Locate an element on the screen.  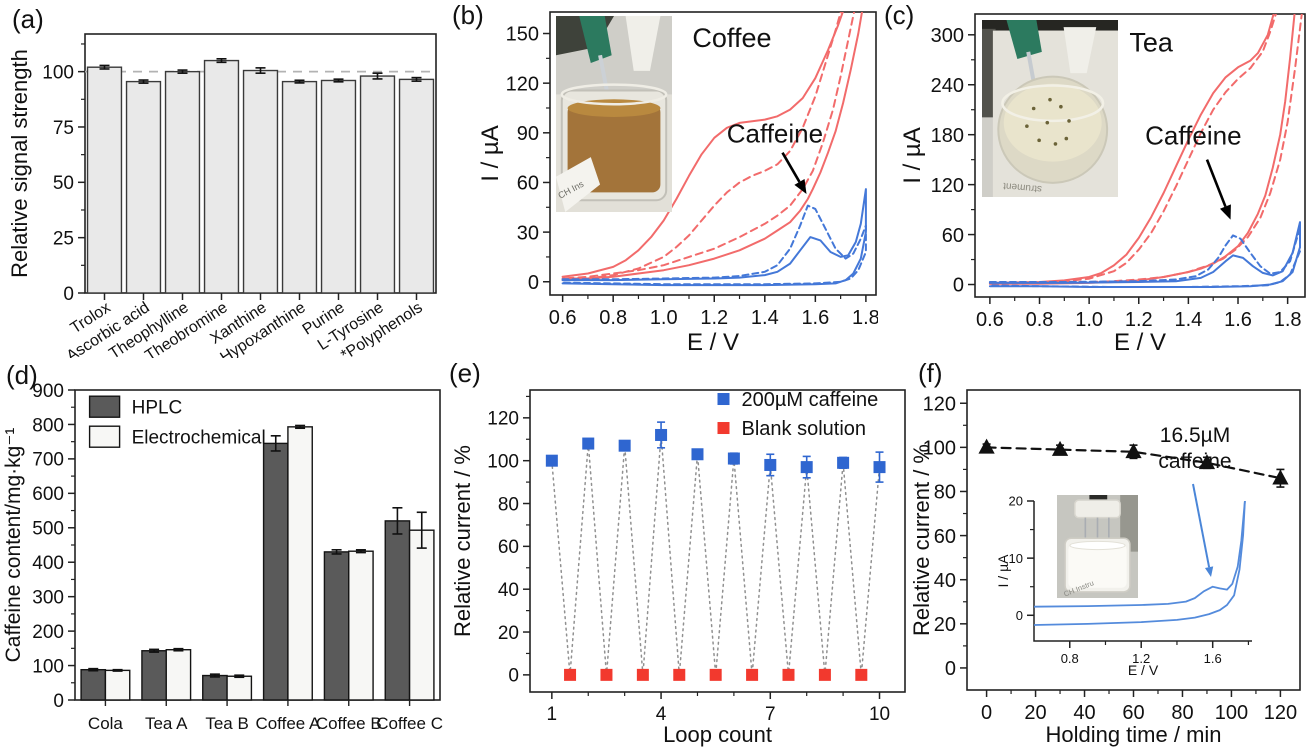
panel-b-label: (b) is located at coordinates (468, 15).